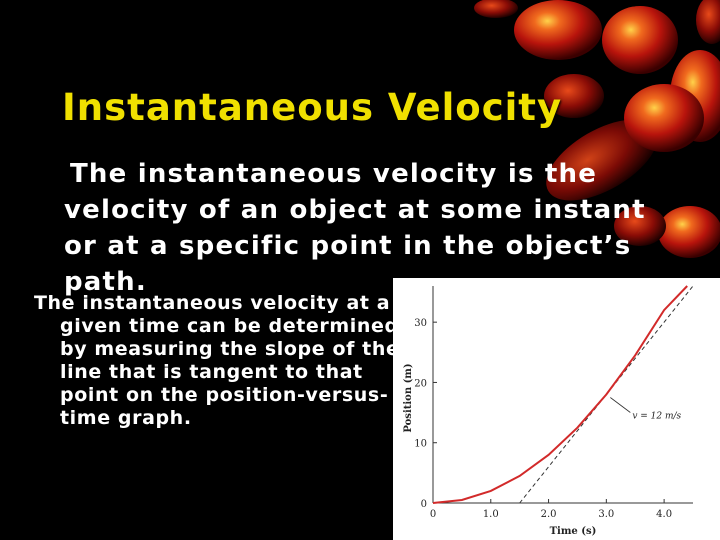 This screenshot has height=540, width=720. I want to click on x-tick-label: 0, so click(433, 514).